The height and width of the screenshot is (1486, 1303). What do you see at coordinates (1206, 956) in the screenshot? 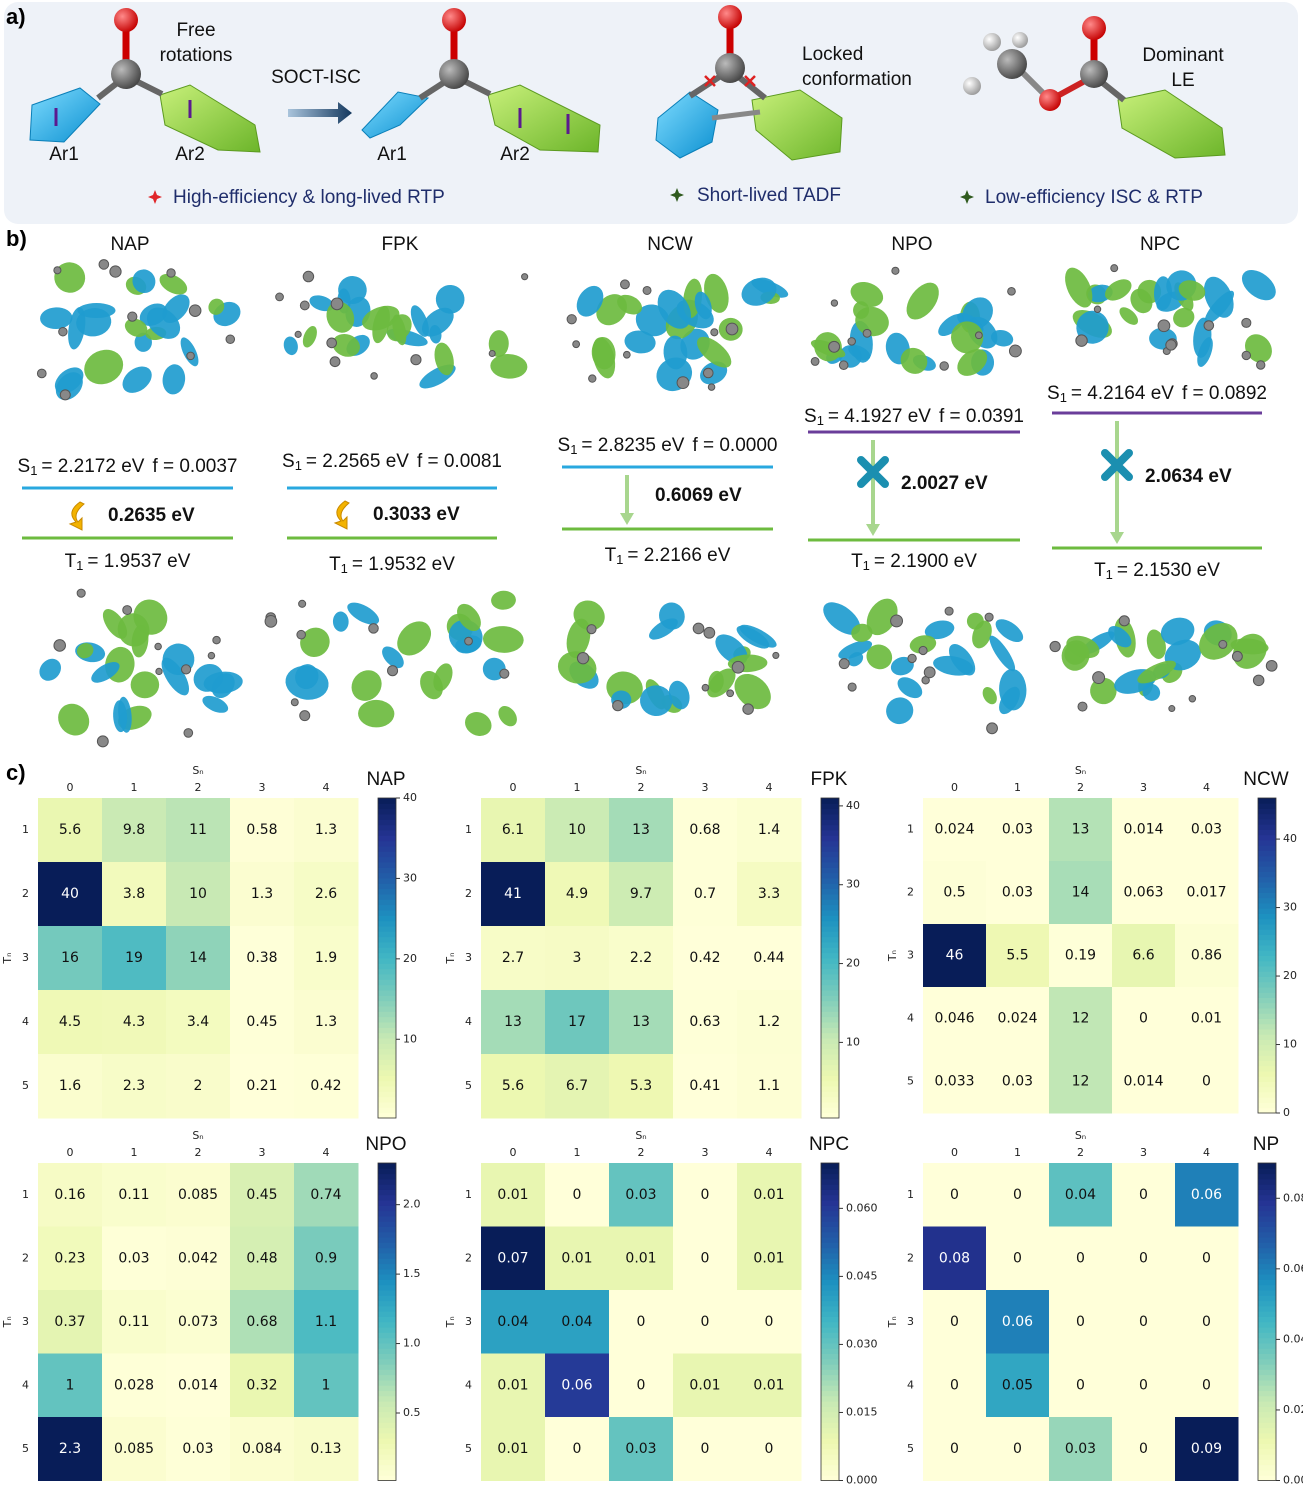
I see `cell-label: 0.86` at bounding box center [1206, 956].